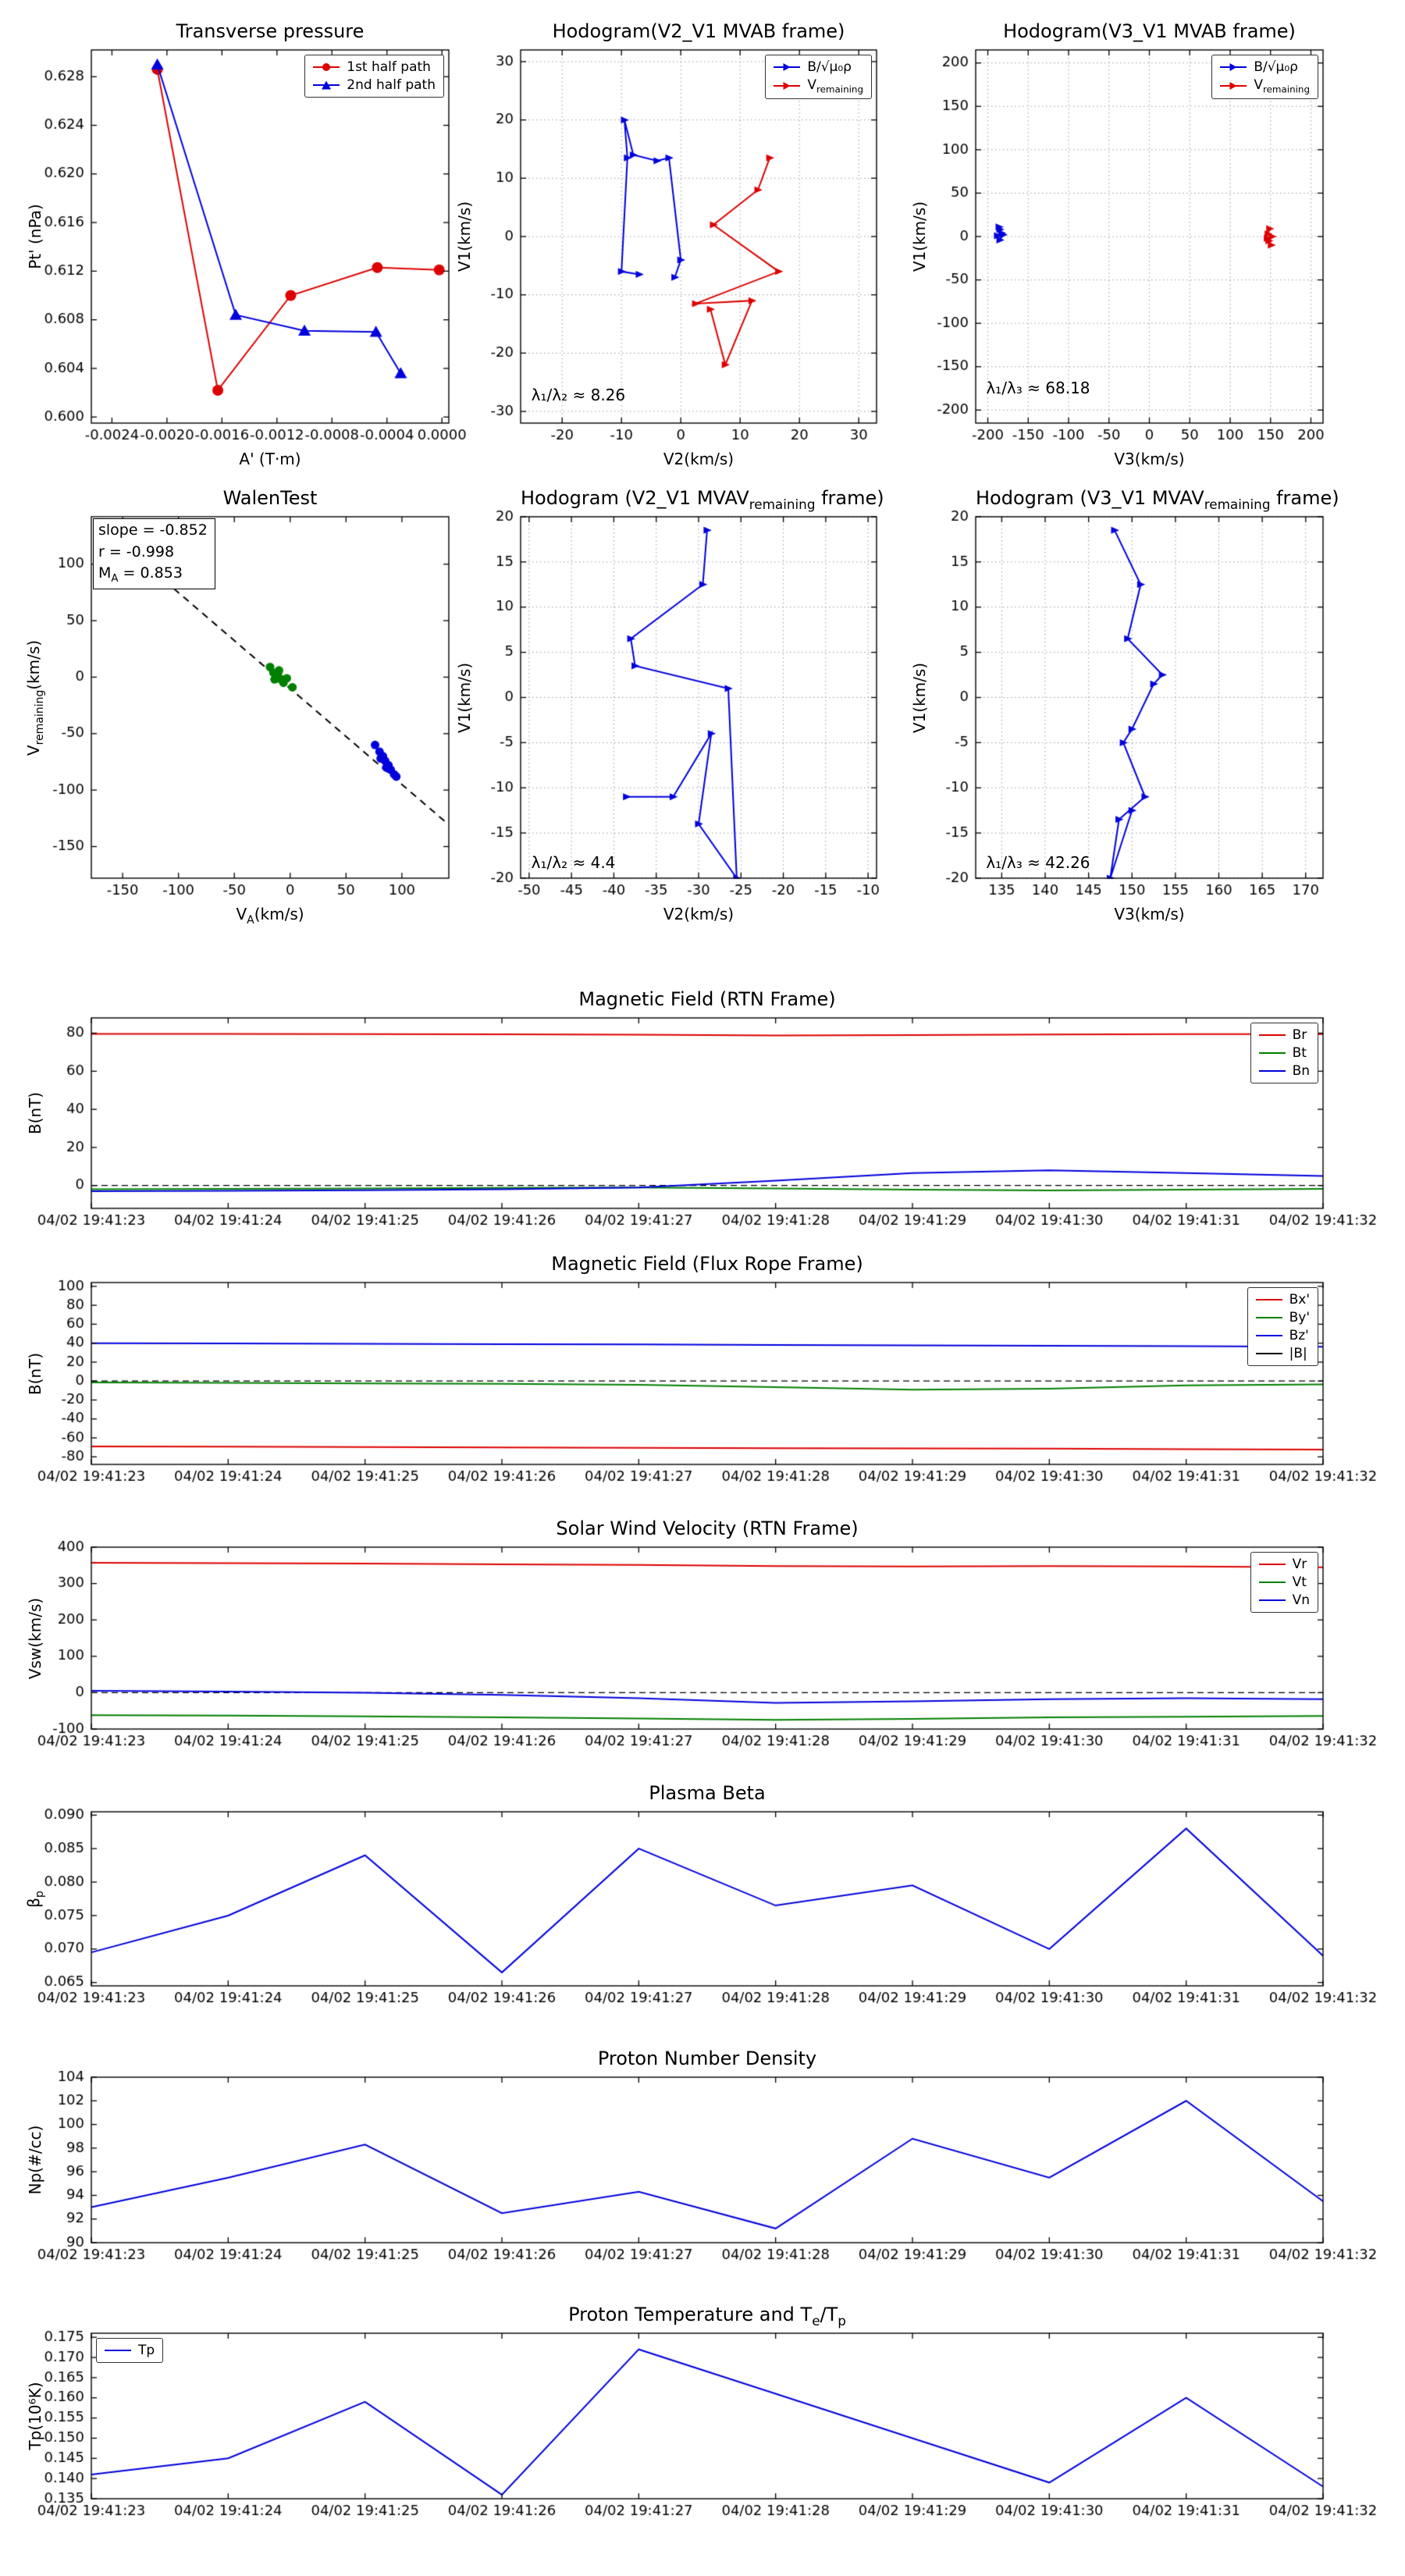 The width and height of the screenshot is (1405, 2576). I want to click on legend-label: By', so click(1299, 1317).